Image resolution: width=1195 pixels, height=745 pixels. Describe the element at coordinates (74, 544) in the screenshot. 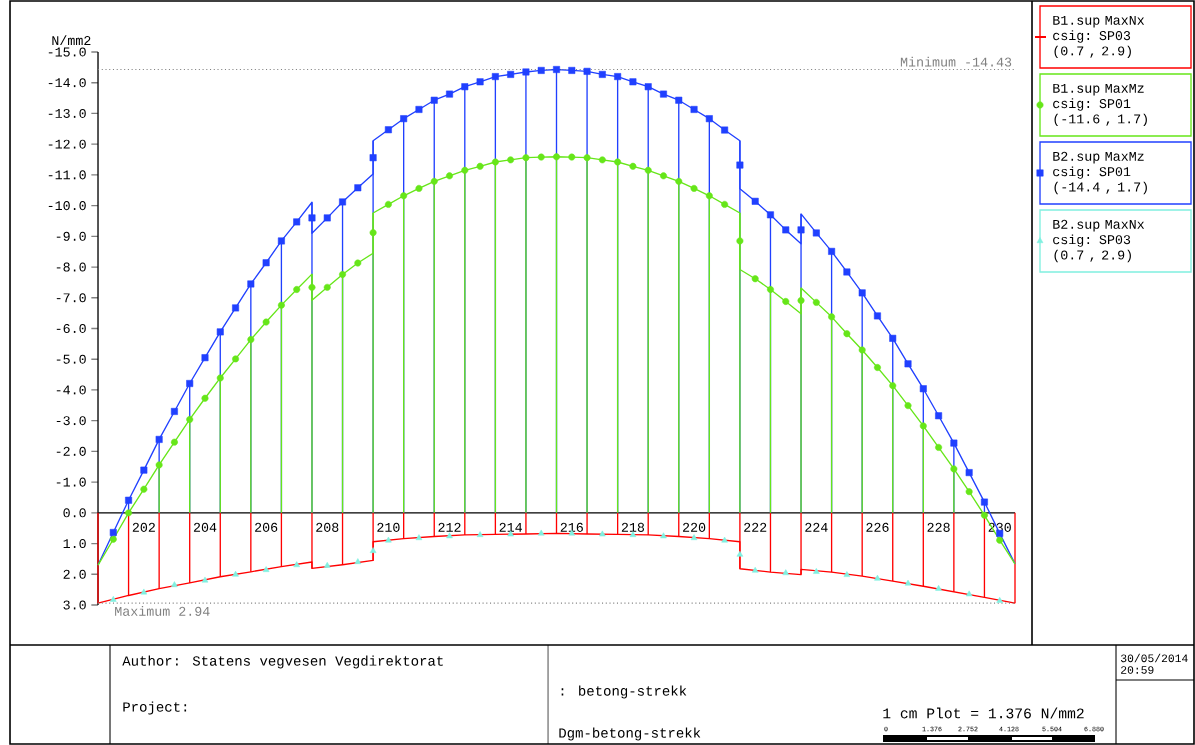

I see `y-tick-label: 1.0` at that location.